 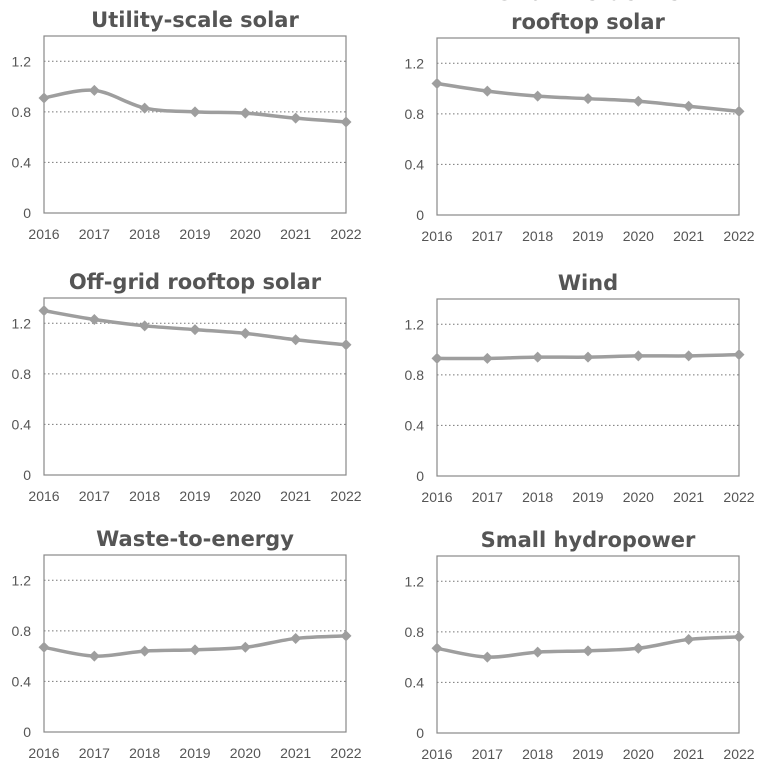 I want to click on chart-title: Wind, so click(x=588, y=283).